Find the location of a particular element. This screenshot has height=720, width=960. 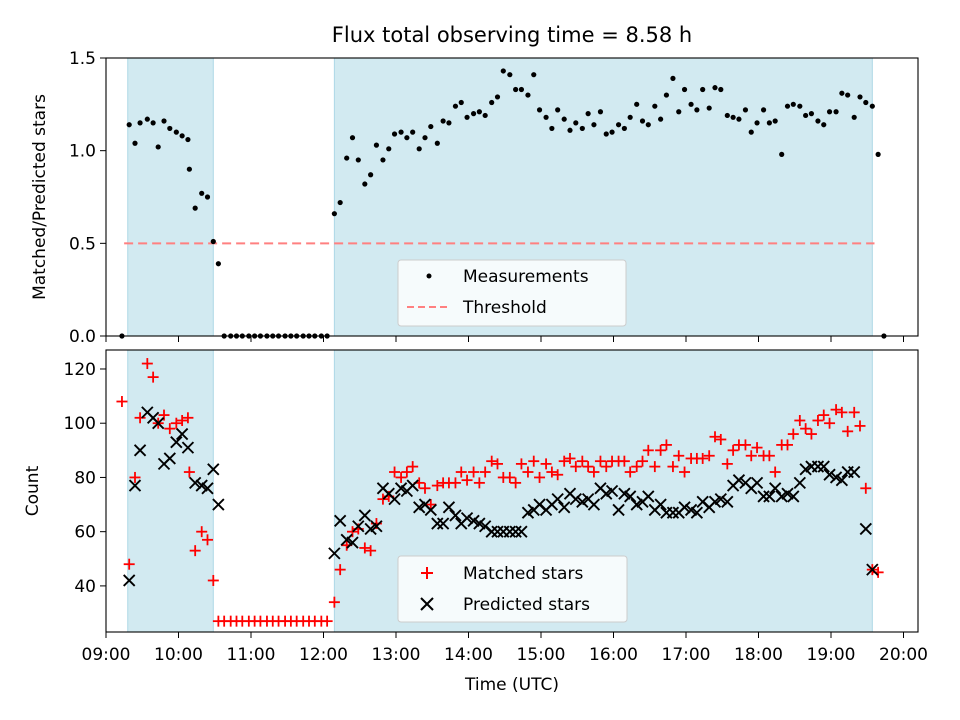

chart-title: Flux total observing time = 8.58 h is located at coordinates (512, 35).